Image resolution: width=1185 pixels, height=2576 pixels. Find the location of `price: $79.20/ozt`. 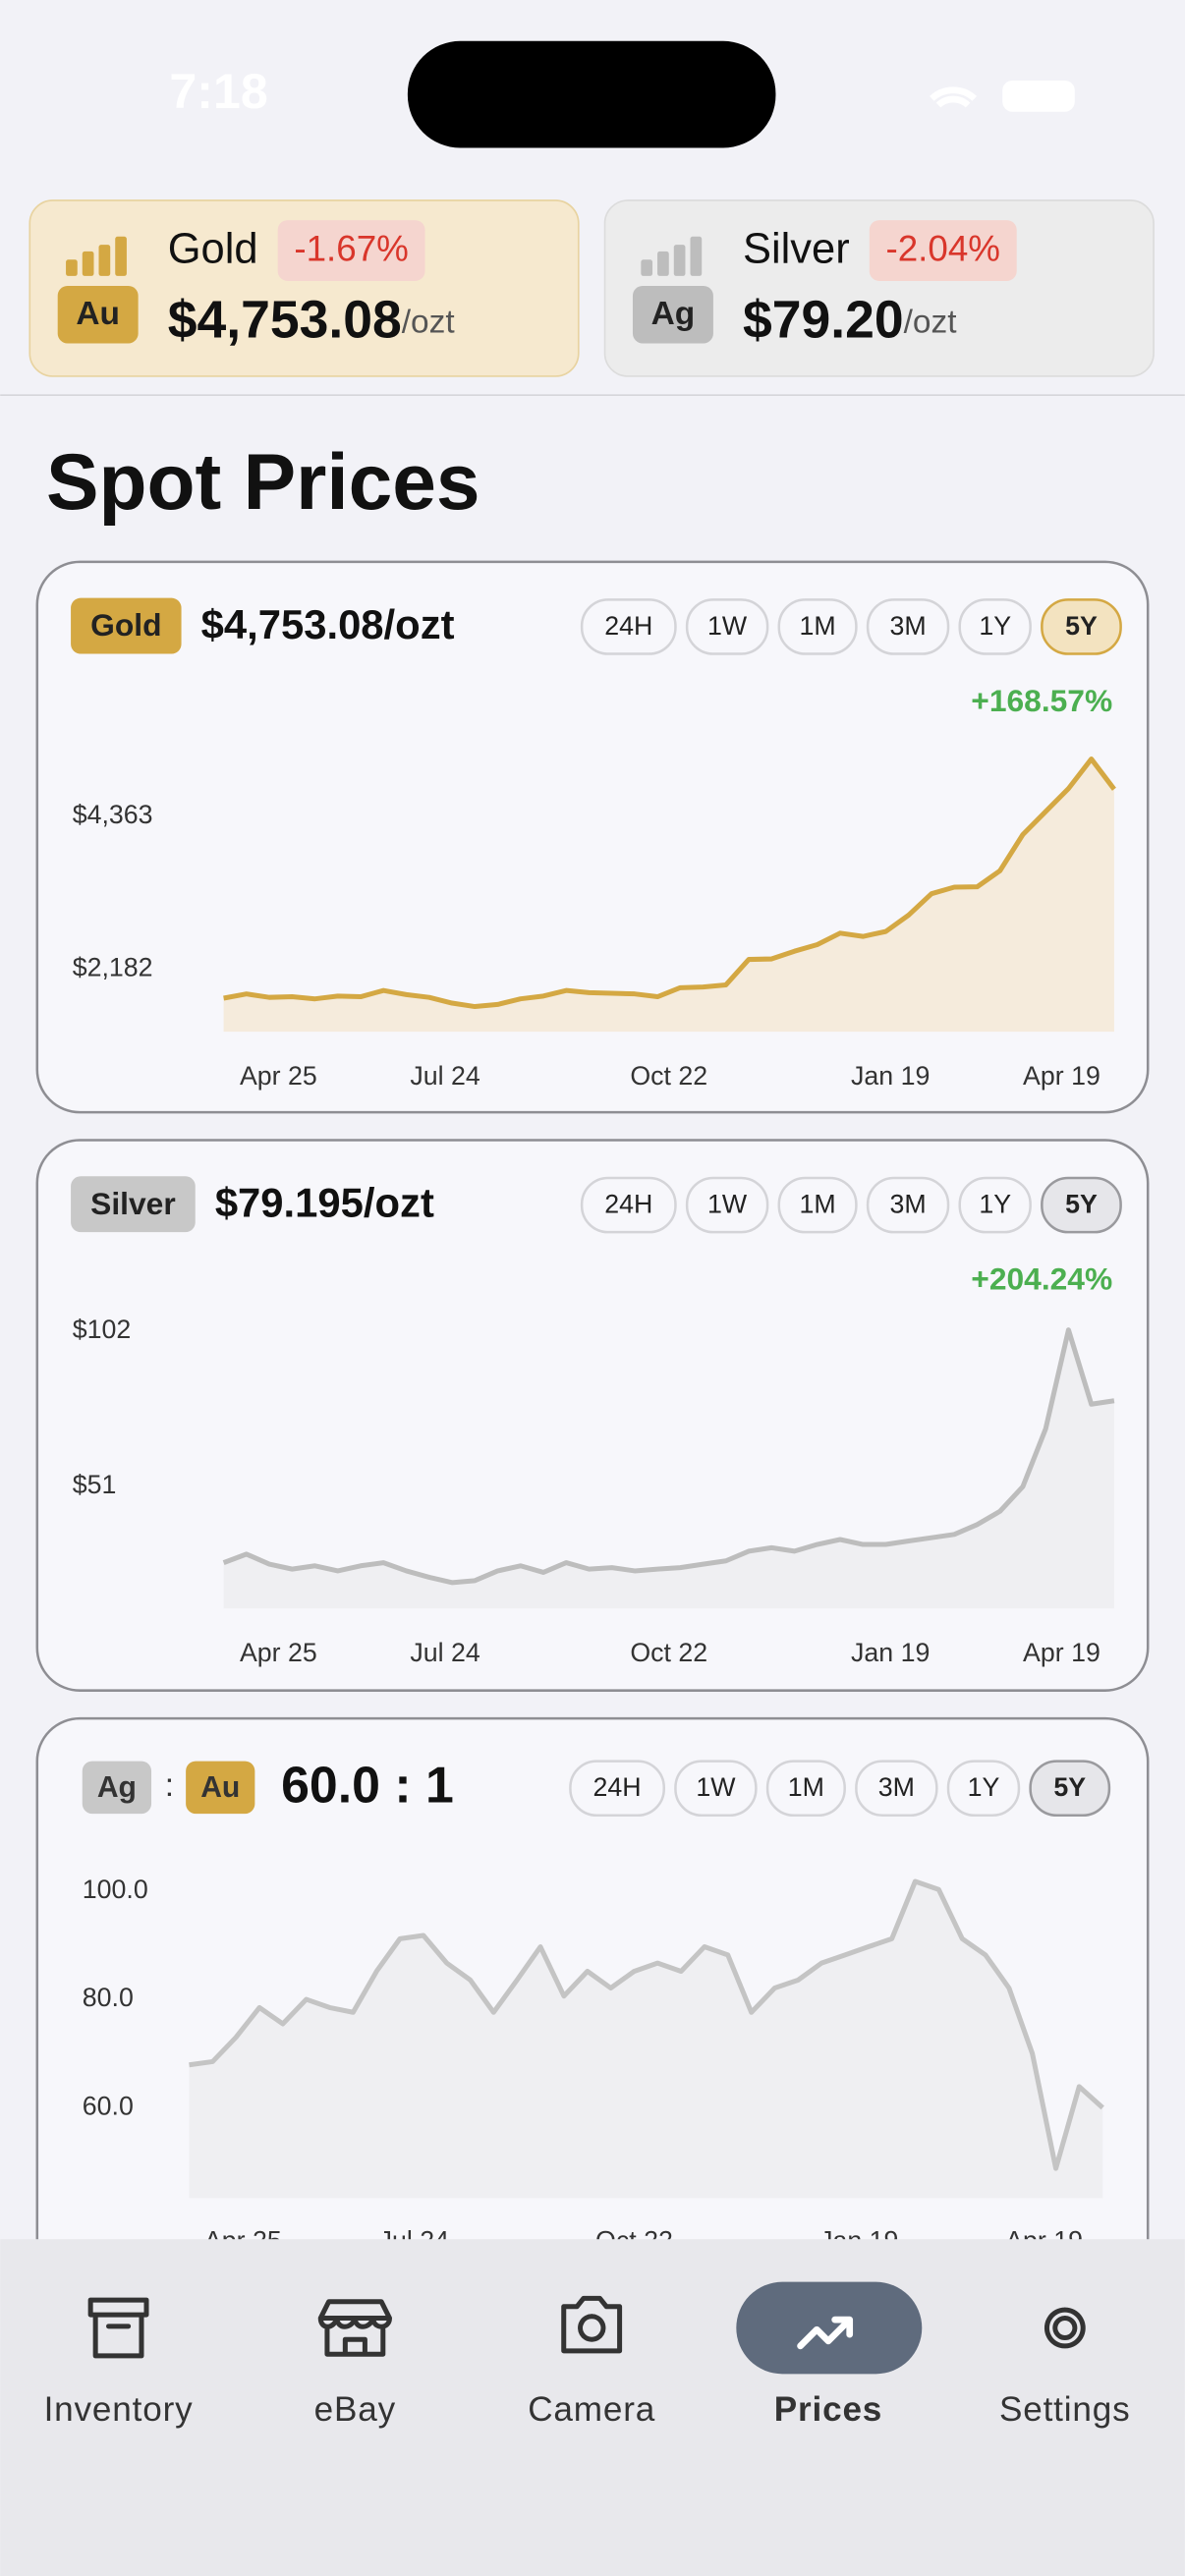

price: $79.20/ozt is located at coordinates (850, 321).